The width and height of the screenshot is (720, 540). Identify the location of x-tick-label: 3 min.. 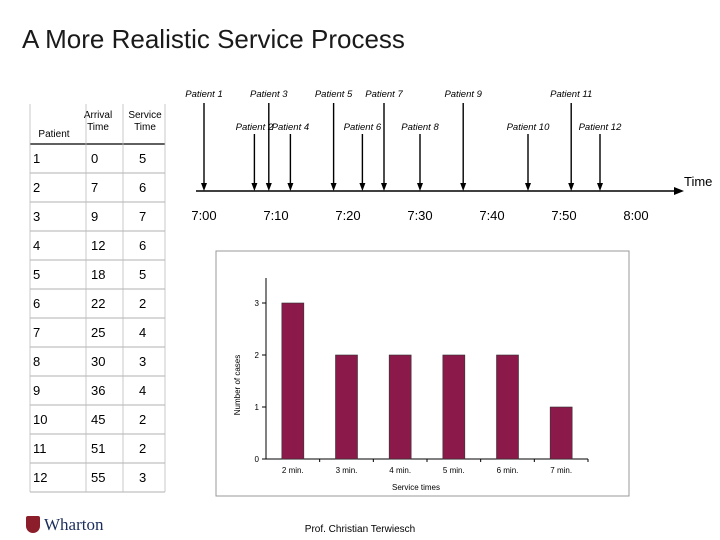
(347, 470).